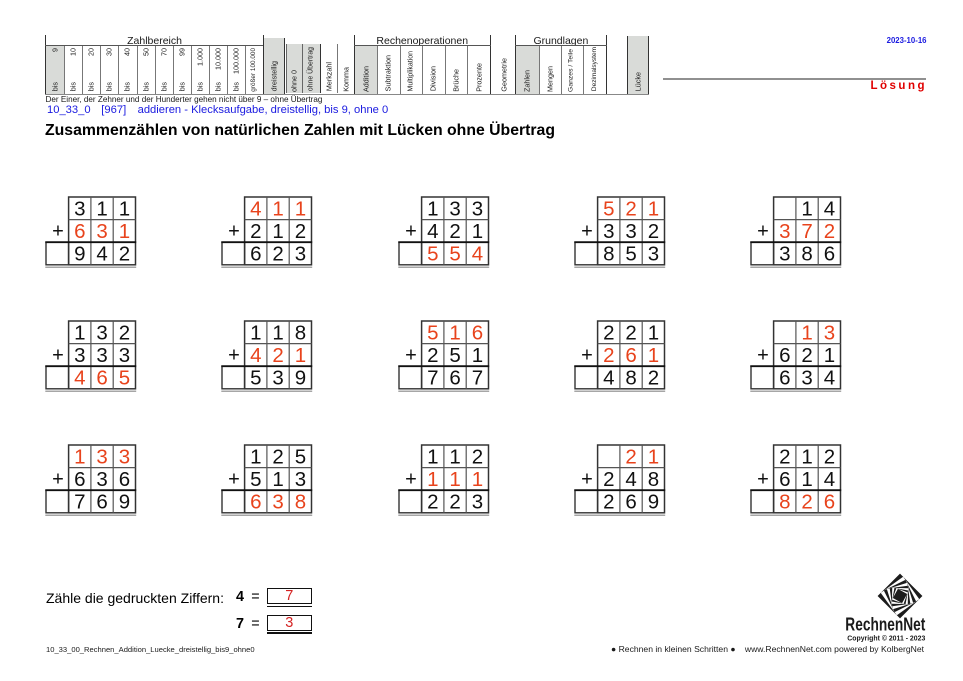 This screenshot has width=963, height=681. I want to click on svg-text: RechnenNet, so click(885, 625).